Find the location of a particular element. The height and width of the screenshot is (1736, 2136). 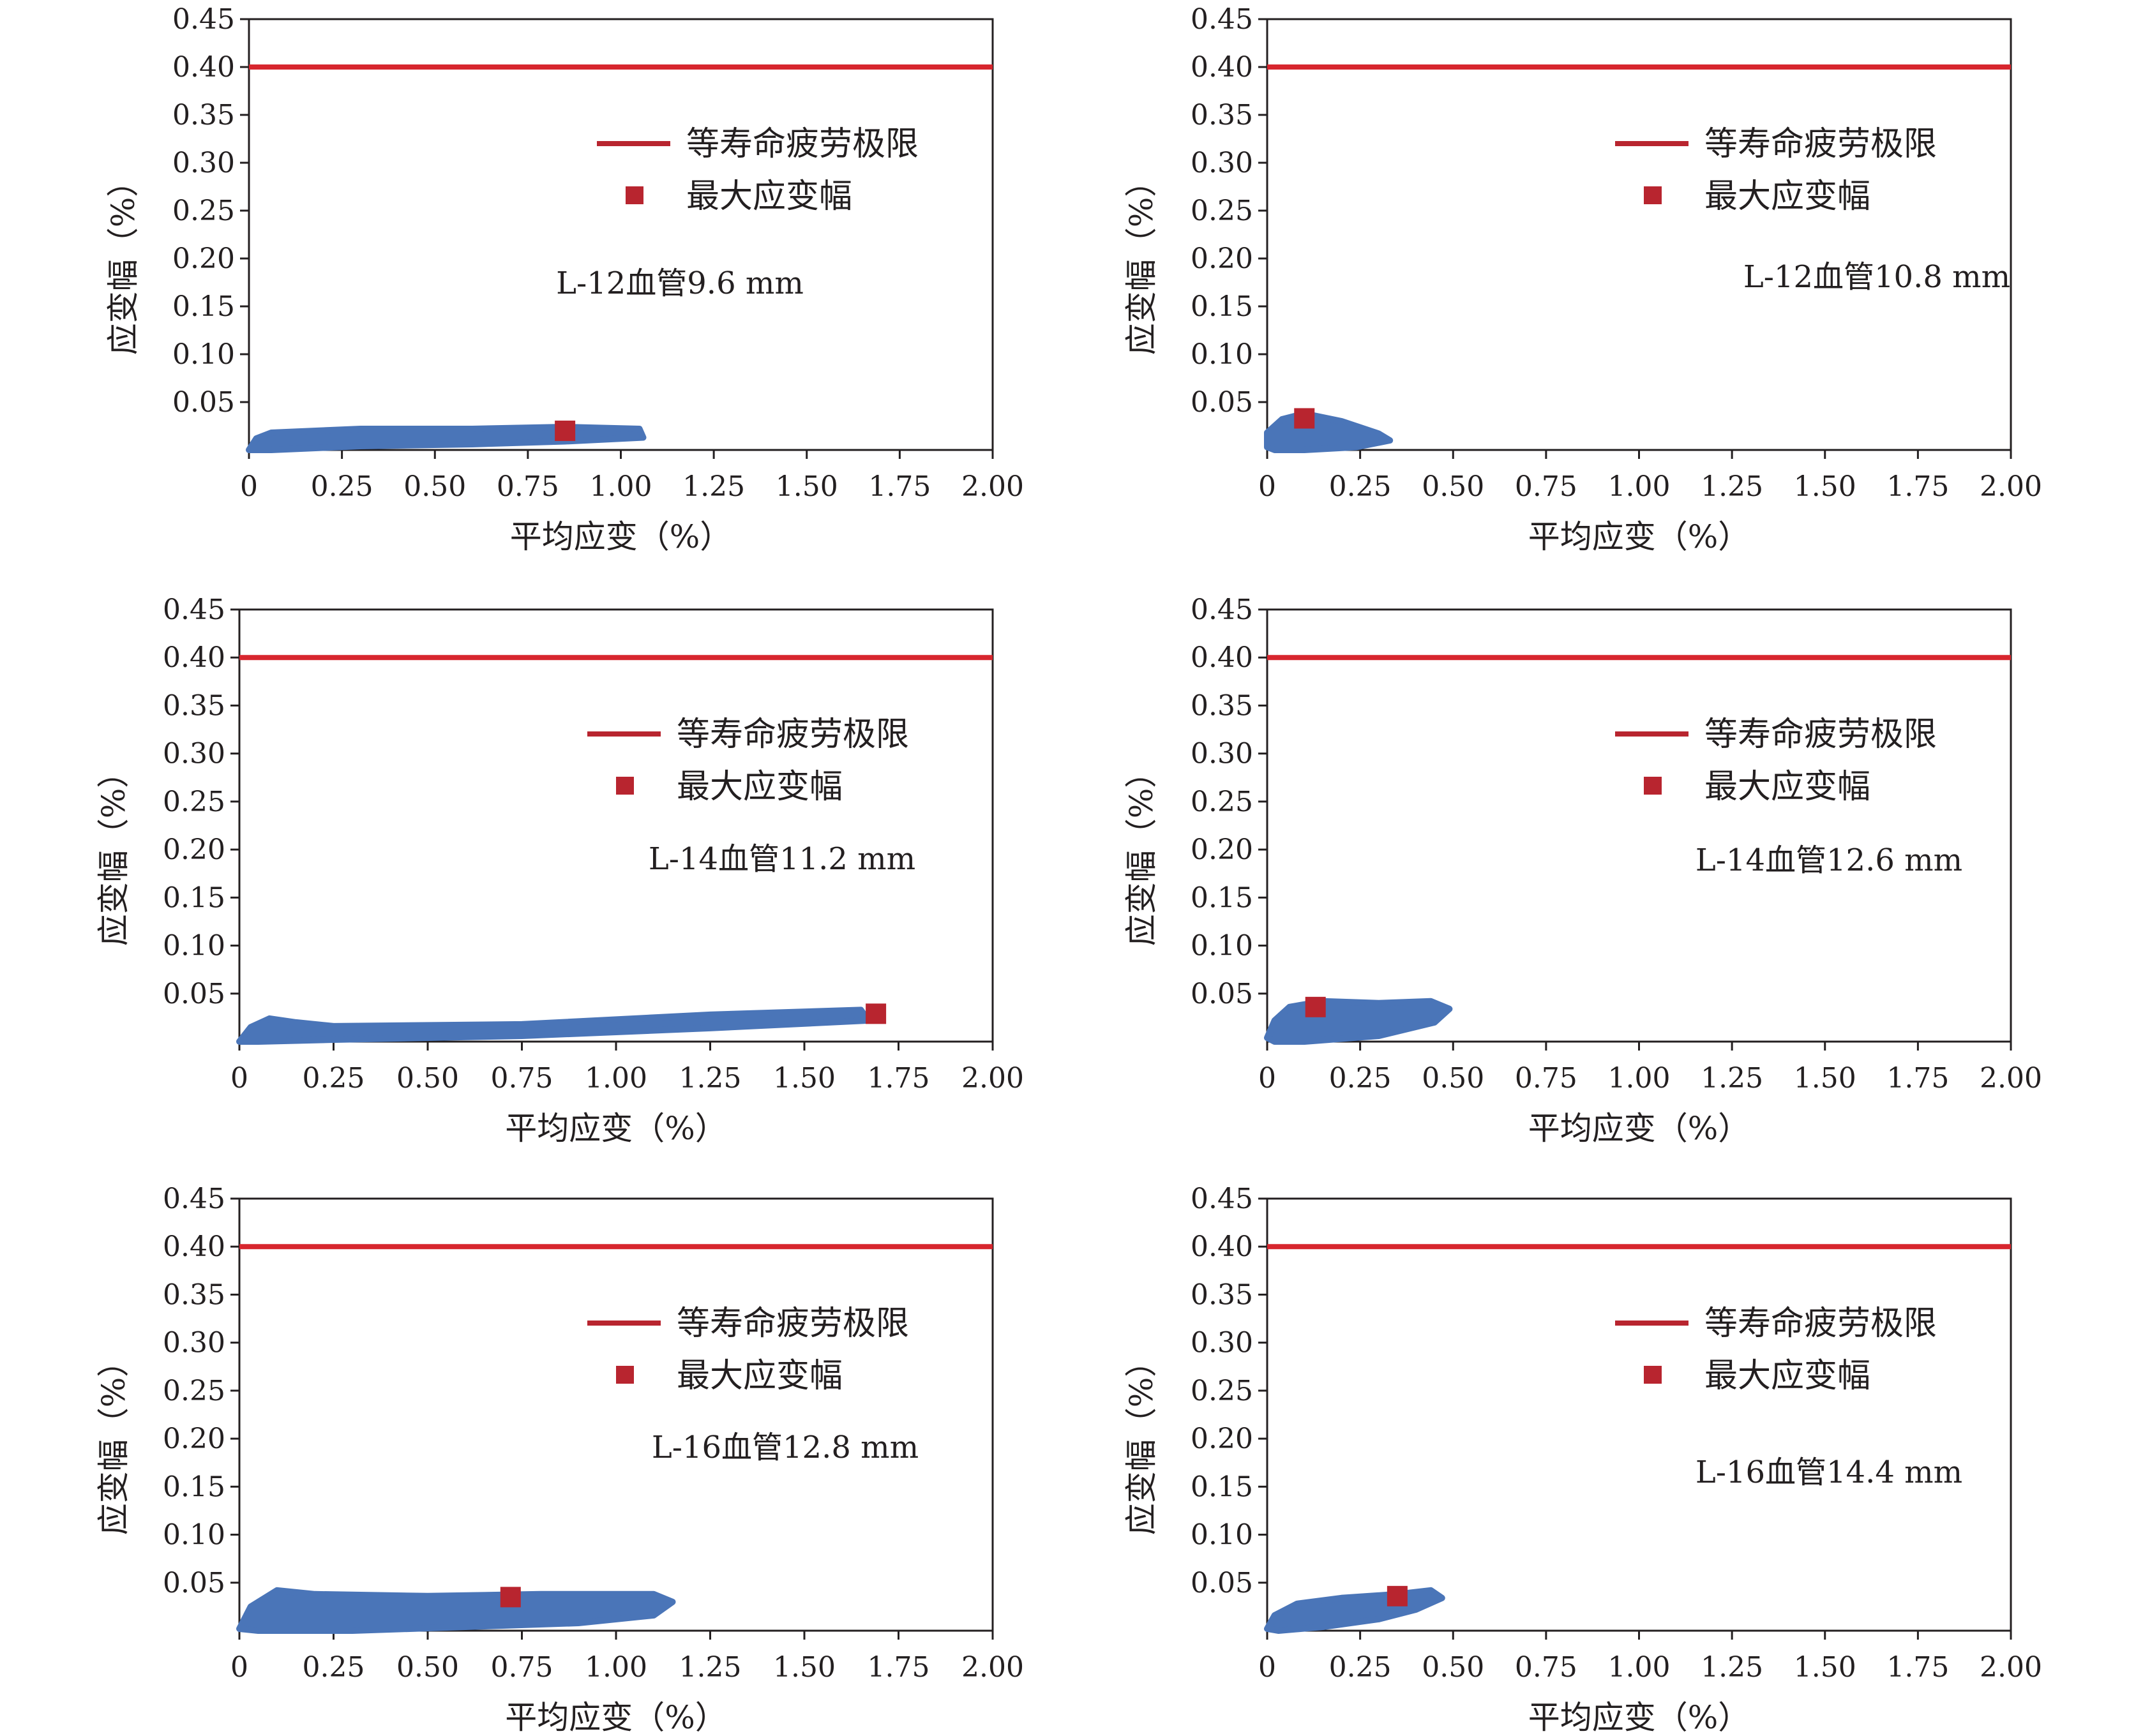

vessel-annotation: L-16血管14.4 mm is located at coordinates (1829, 1472).